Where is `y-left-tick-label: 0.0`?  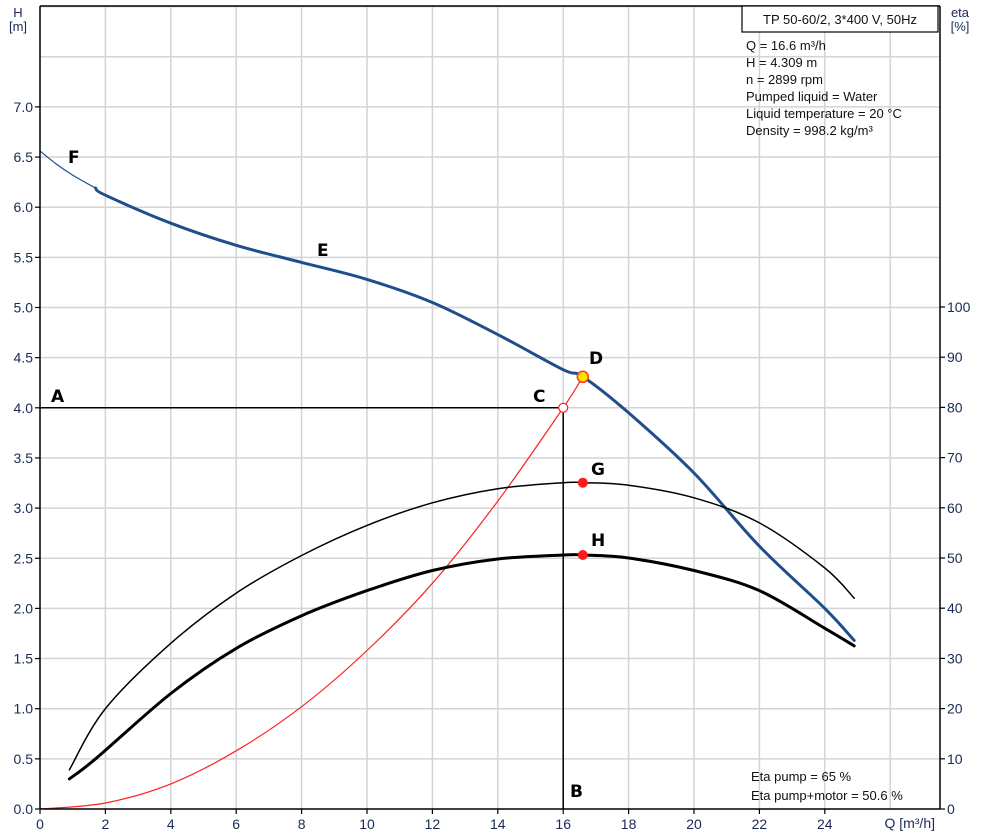 y-left-tick-label: 0.0 is located at coordinates (24, 809).